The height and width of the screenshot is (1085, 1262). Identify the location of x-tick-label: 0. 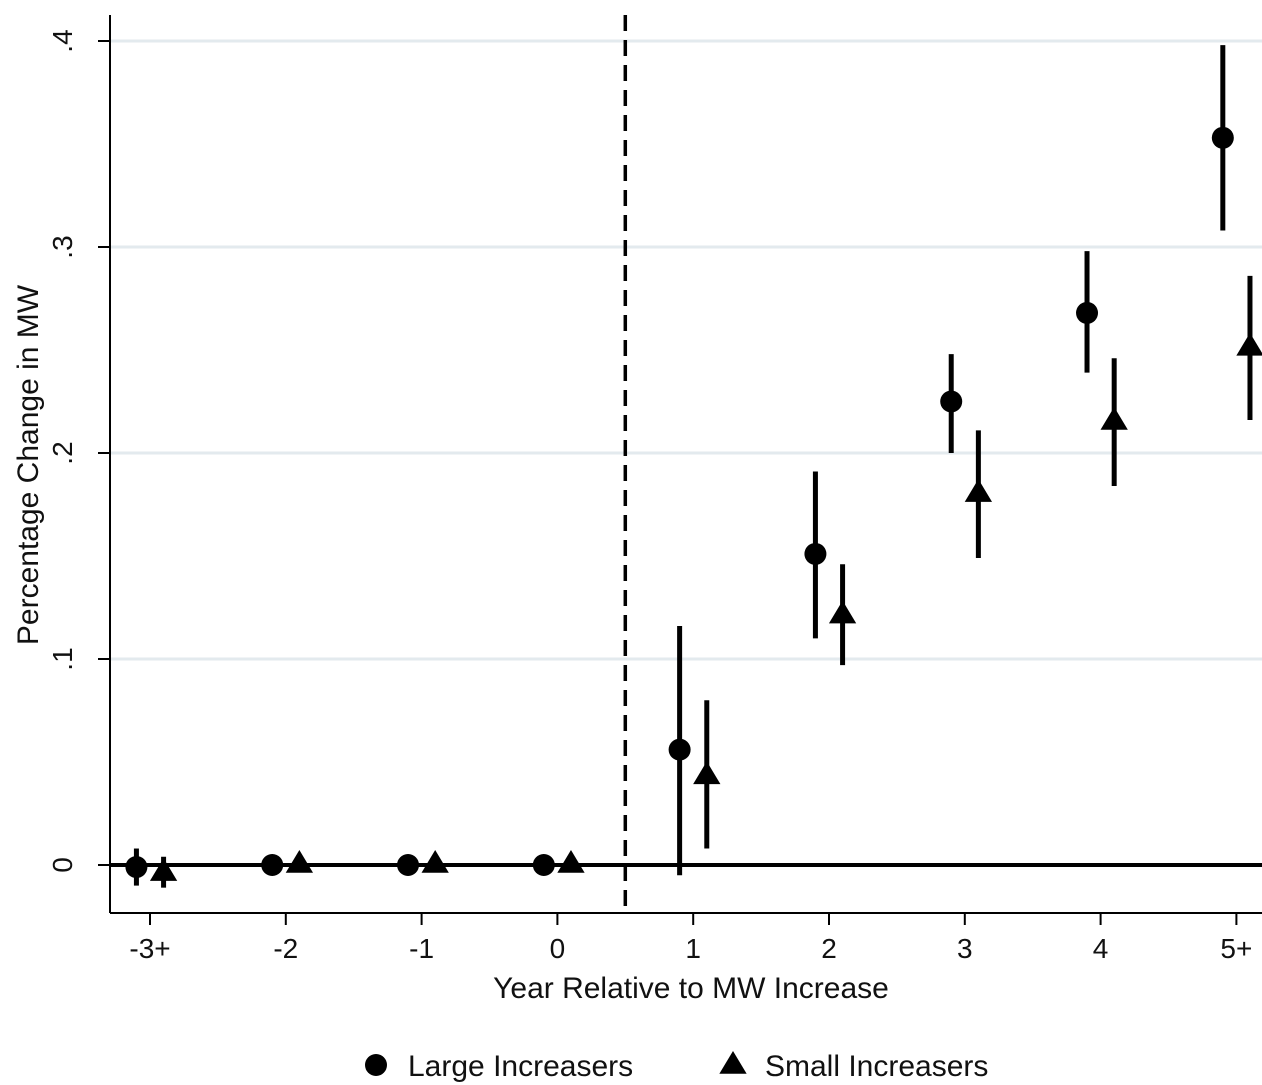
(558, 948).